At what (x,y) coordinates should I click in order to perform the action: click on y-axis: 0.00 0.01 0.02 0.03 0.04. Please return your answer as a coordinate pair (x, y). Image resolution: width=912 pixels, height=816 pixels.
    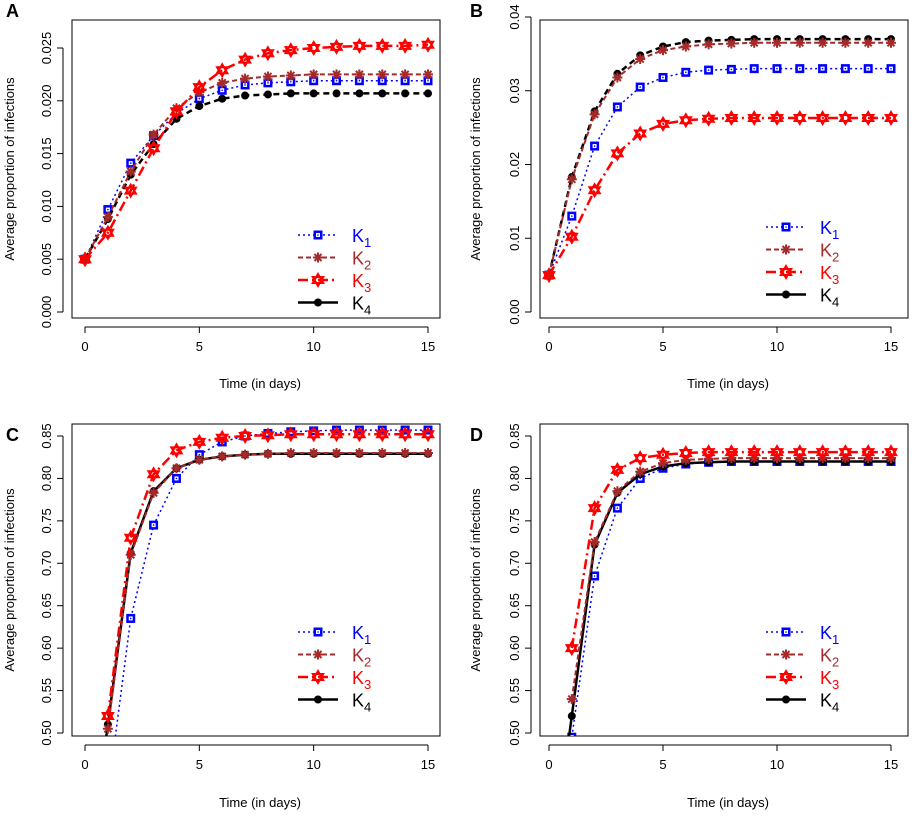
    Looking at the image, I should click on (519, 164).